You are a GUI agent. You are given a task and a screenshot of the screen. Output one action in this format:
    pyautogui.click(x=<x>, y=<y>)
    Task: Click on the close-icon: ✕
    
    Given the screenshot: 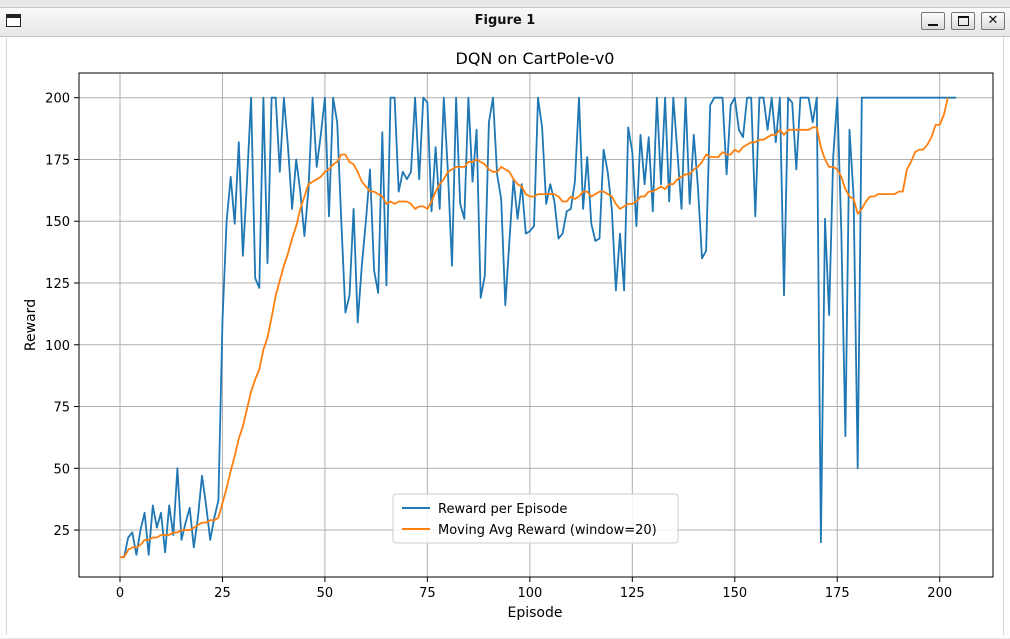 What is the action you would take?
    pyautogui.click(x=993, y=20)
    